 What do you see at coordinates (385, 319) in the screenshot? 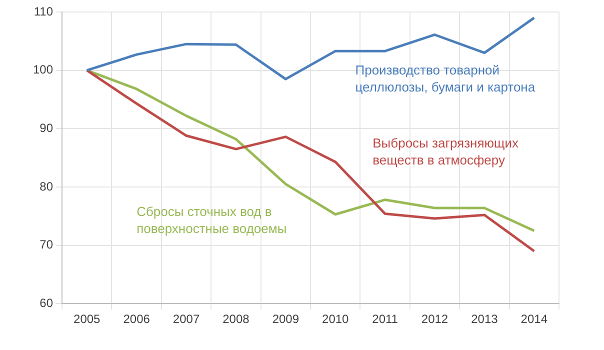
I see `x-tick-label: 2011` at bounding box center [385, 319].